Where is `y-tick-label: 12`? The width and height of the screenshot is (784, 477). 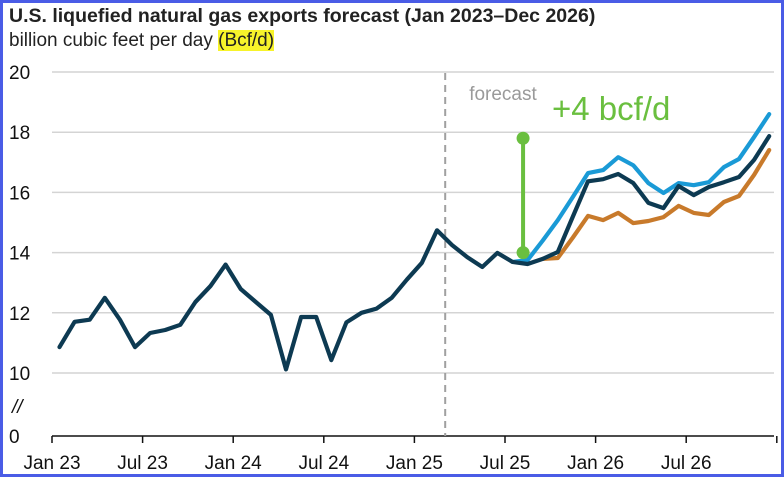
y-tick-label: 12 is located at coordinates (19, 314).